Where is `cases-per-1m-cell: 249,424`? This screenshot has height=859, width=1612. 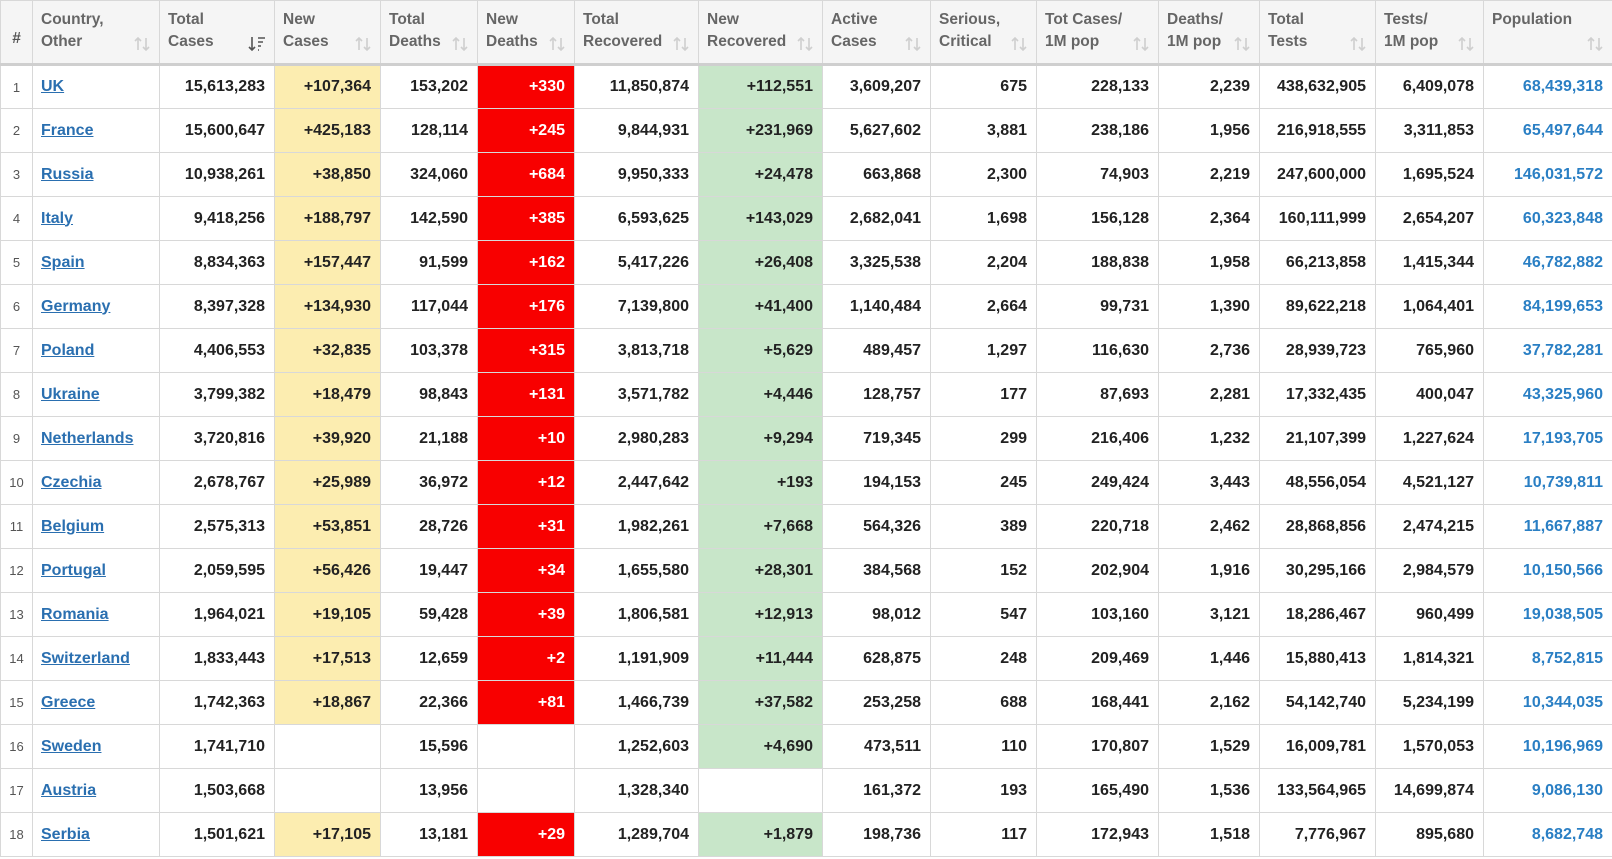 cases-per-1m-cell: 249,424 is located at coordinates (1097, 482).